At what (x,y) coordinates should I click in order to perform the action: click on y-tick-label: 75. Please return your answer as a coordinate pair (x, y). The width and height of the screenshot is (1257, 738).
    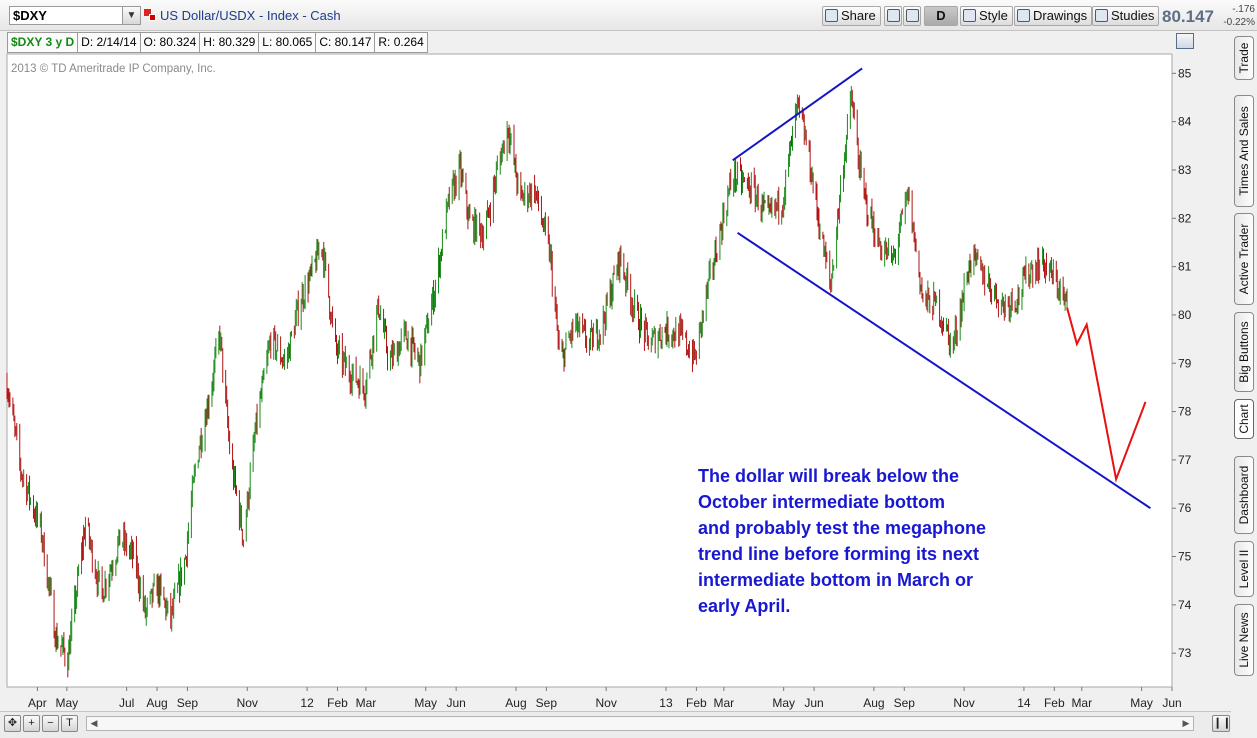
    Looking at the image, I should click on (1185, 557).